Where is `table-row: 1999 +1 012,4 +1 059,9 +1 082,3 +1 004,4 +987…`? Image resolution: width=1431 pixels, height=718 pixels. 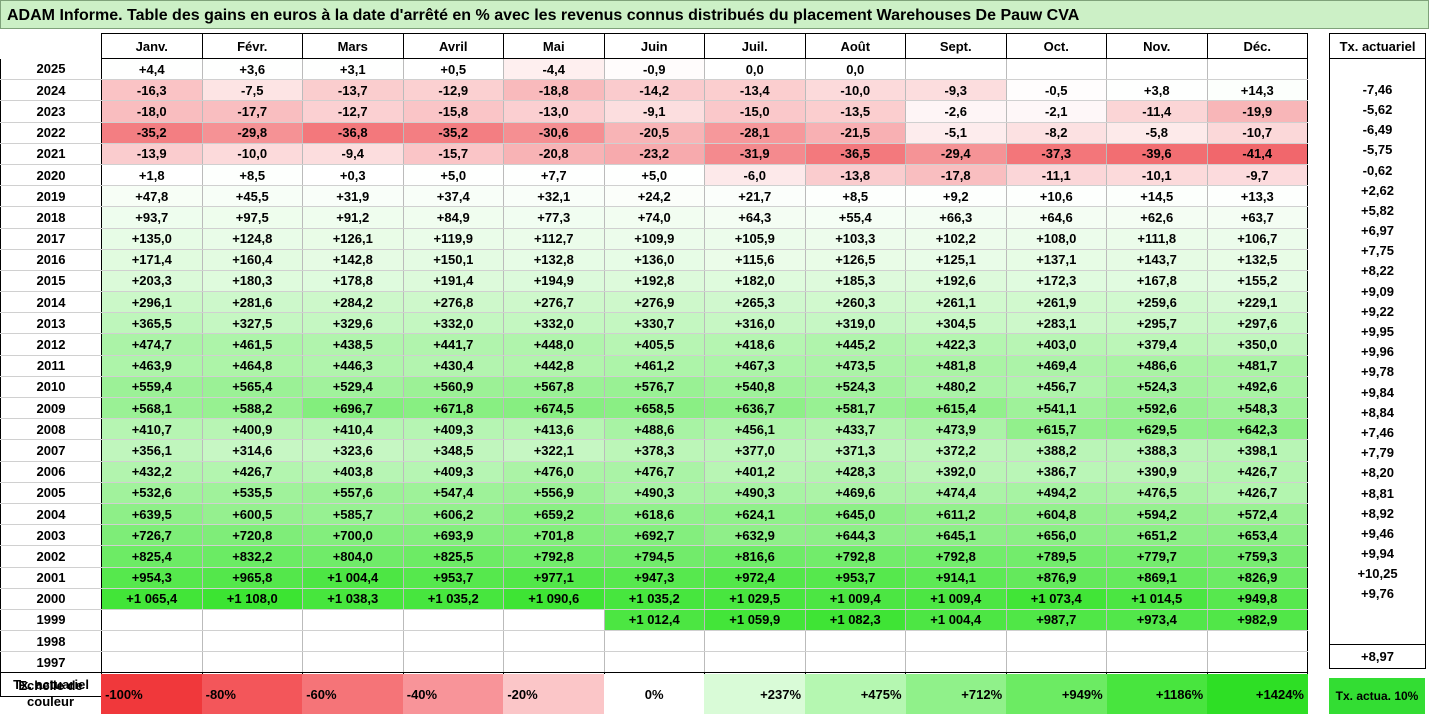
table-row: 1999 +1 012,4 +1 059,9 +1 082,3 +1 004,4 +987… is located at coordinates (654, 620).